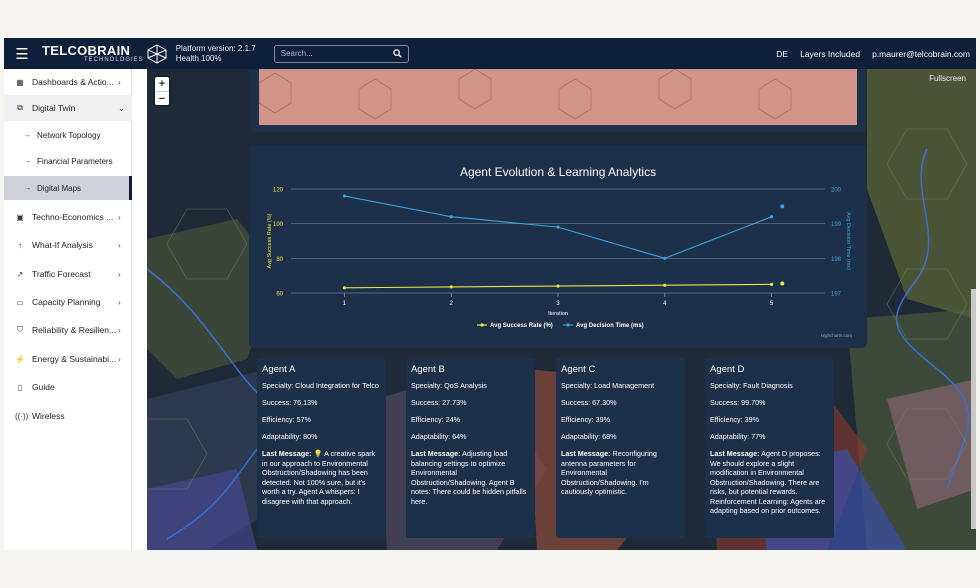 The width and height of the screenshot is (980, 588). Describe the element at coordinates (830, 53) in the screenshot. I see `layers-toggle: Layers Included` at that location.